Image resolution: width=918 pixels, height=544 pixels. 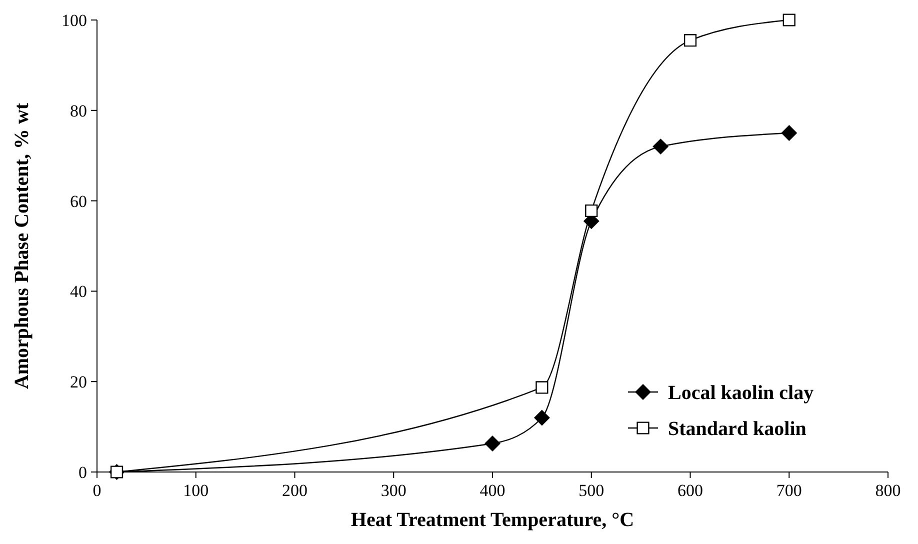 What do you see at coordinates (393, 490) in the screenshot?
I see `x-tick-label: 300` at bounding box center [393, 490].